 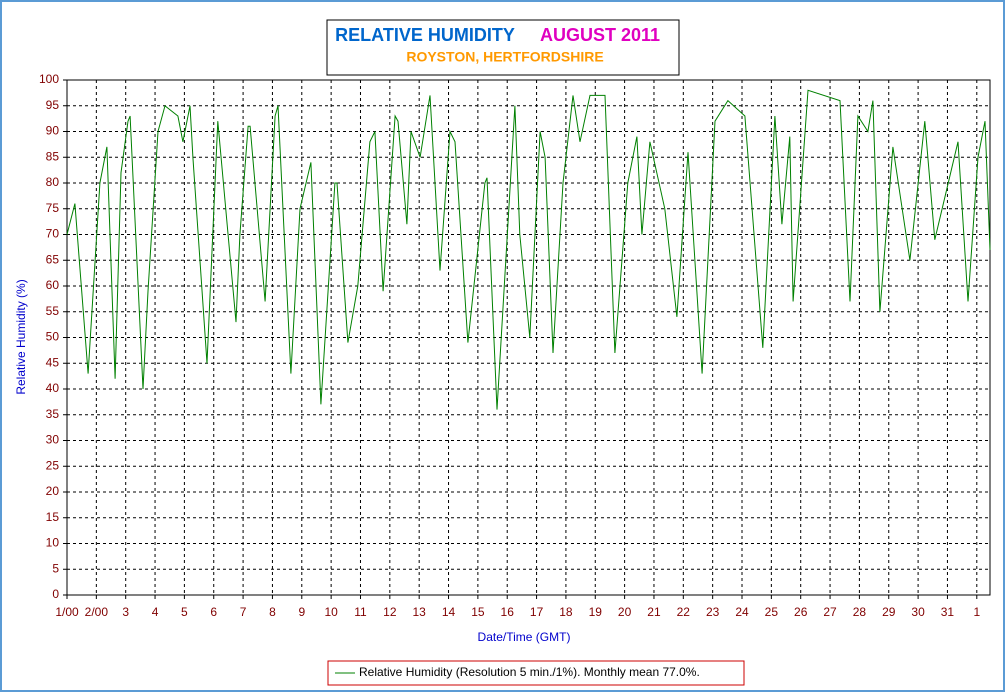 What do you see at coordinates (53, 208) in the screenshot?
I see `y-tick-label: 75` at bounding box center [53, 208].